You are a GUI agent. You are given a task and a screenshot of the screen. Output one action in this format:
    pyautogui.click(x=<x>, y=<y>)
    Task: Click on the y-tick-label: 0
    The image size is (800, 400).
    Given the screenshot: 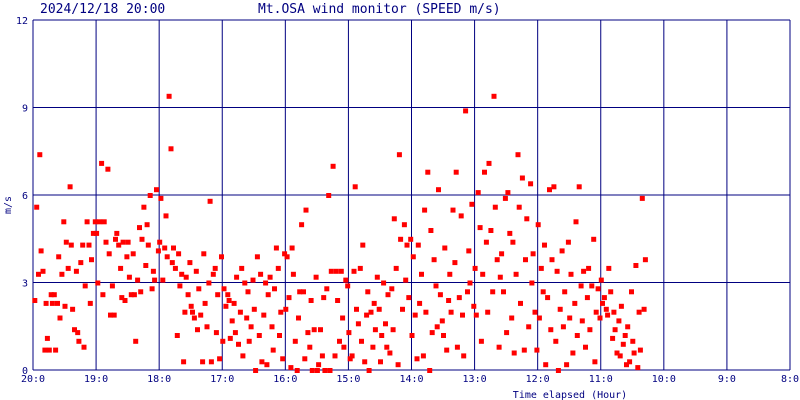 What is the action you would take?
    pyautogui.click(x=25, y=371)
    